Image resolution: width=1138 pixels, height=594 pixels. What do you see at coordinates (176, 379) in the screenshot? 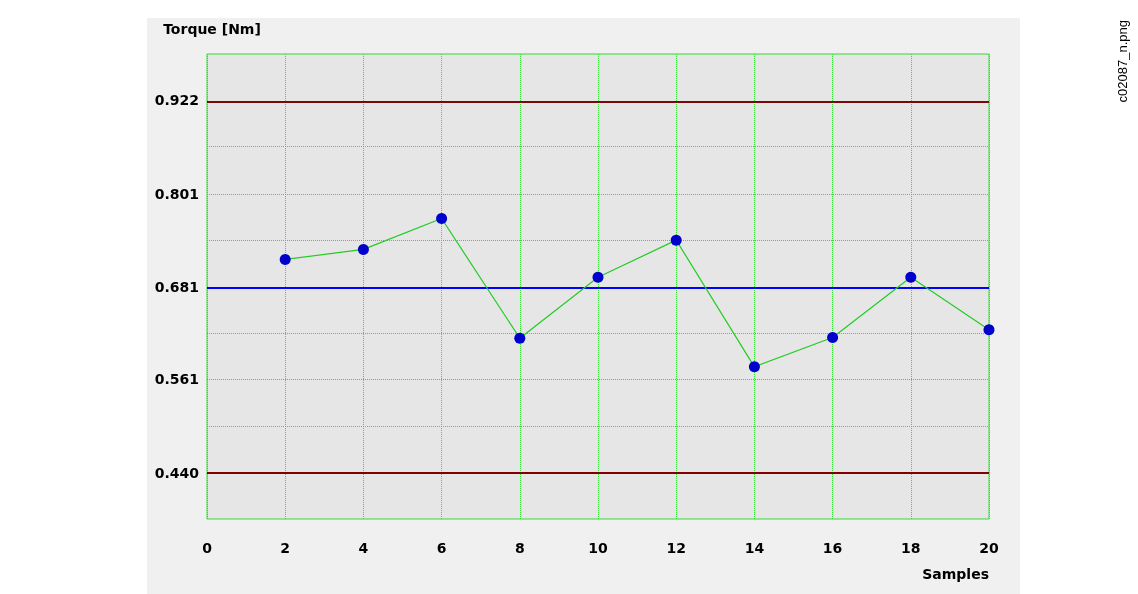
I see `y-tick-label: 0.561` at bounding box center [176, 379].